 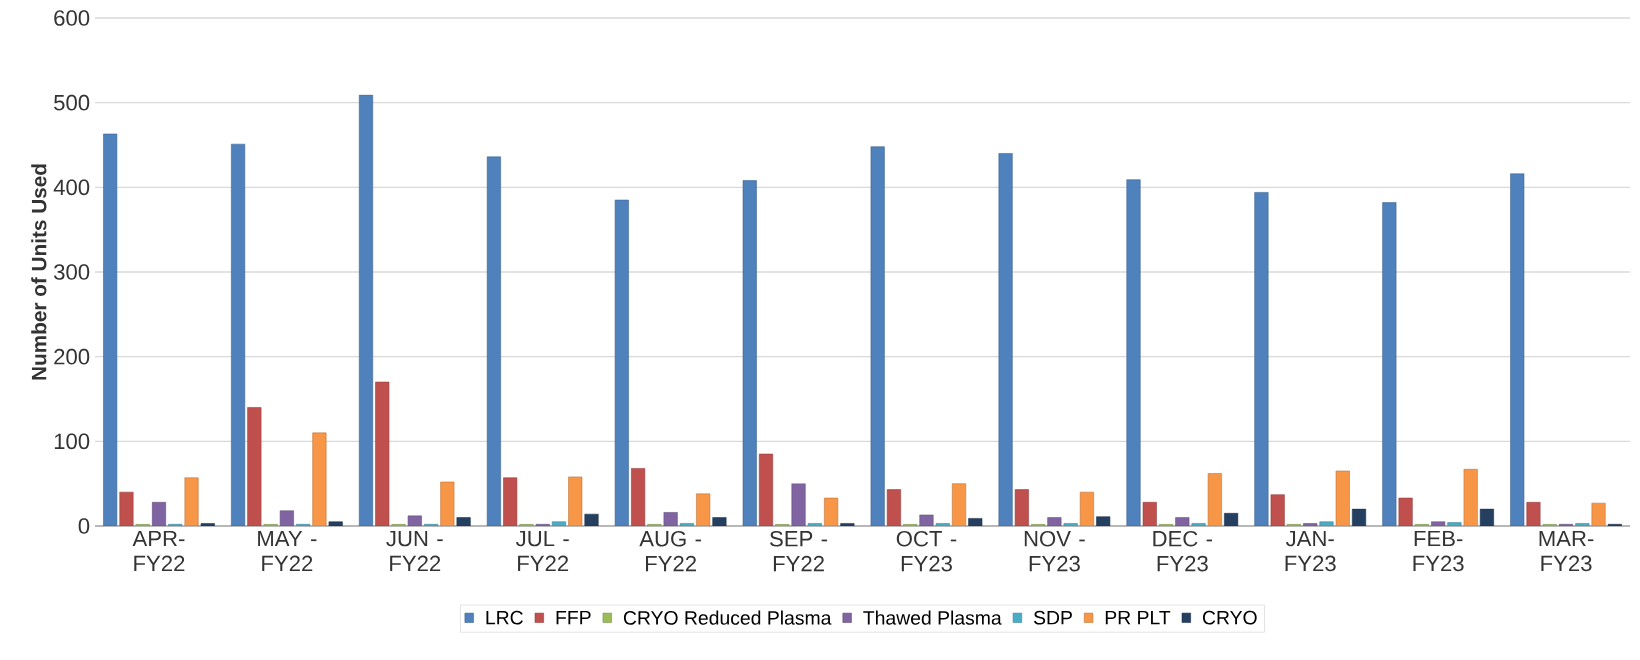 I want to click on y-tick-label: 100, so click(x=72, y=441).